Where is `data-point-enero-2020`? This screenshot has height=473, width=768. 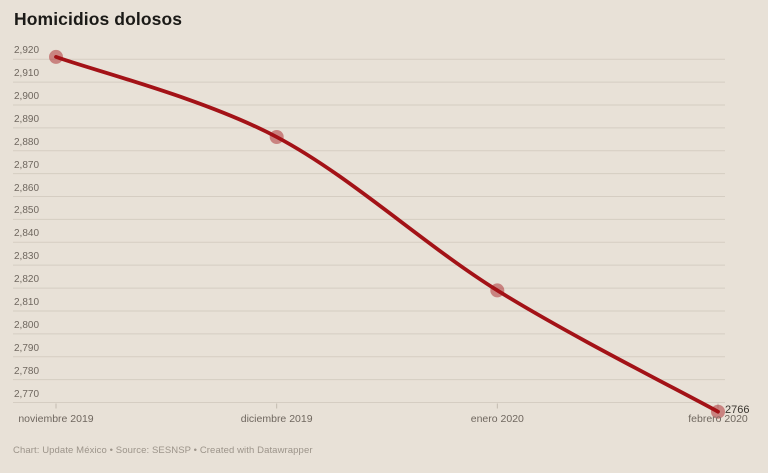
data-point-enero-2020 is located at coordinates (497, 290).